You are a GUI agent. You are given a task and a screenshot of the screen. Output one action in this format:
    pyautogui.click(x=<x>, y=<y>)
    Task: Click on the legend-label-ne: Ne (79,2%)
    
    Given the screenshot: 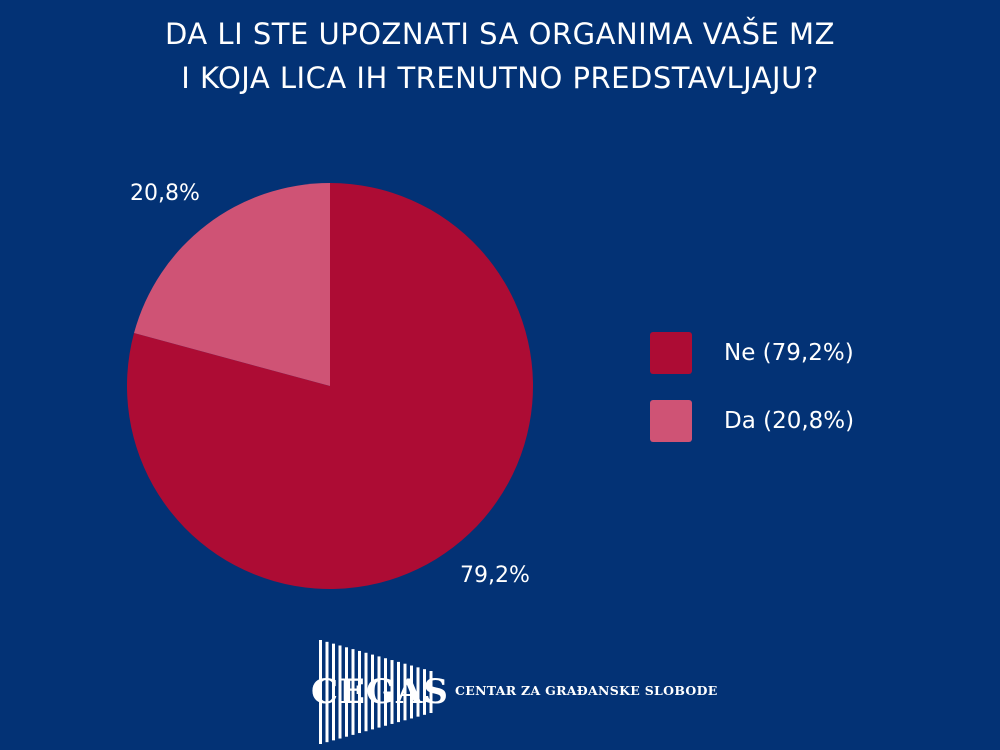 What is the action you would take?
    pyautogui.click(x=789, y=353)
    